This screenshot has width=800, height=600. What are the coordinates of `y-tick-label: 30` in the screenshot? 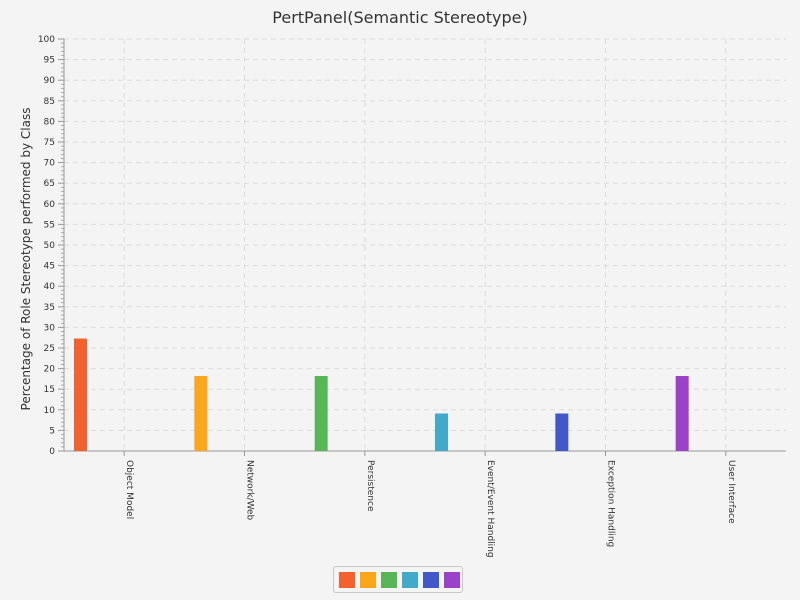 It's located at (50, 328).